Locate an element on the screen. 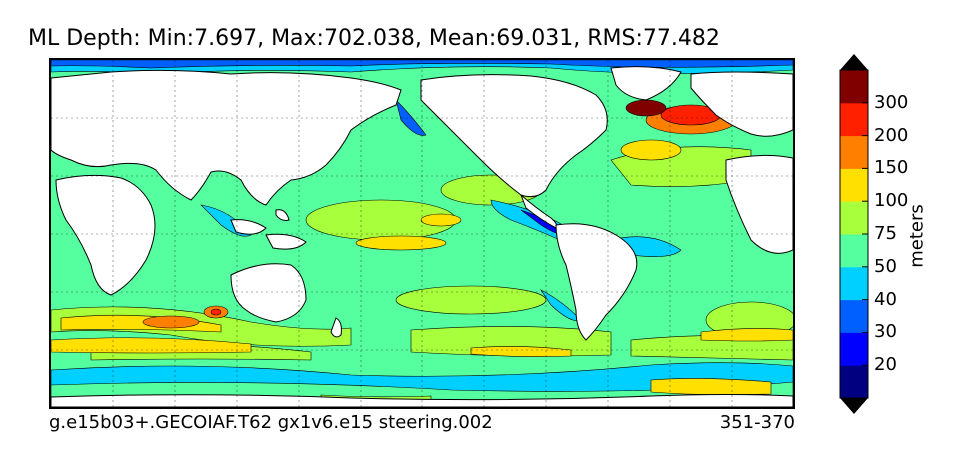  colorbar-tick-label: 30 is located at coordinates (885, 332).